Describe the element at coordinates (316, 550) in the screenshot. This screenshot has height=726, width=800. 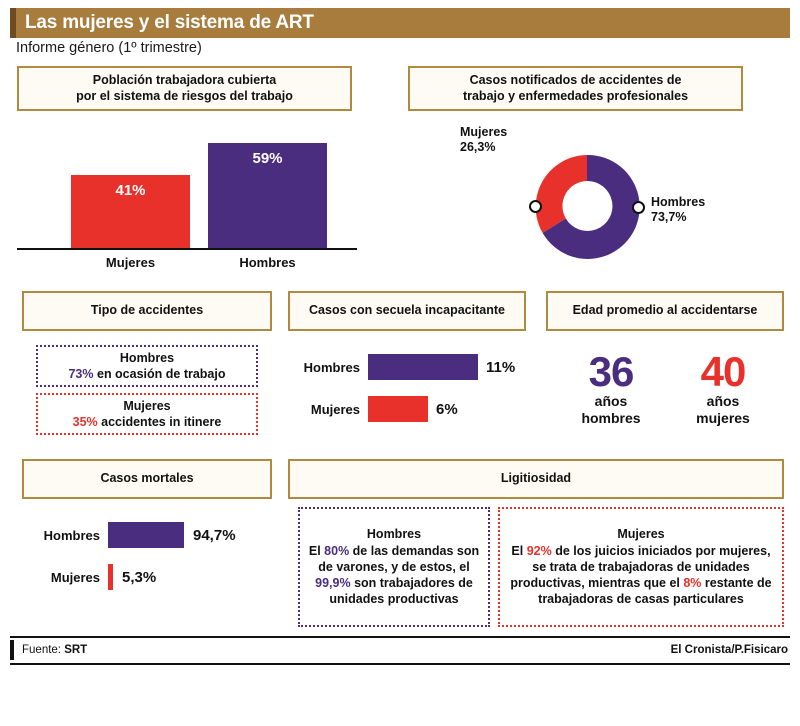
I see `lit-h-s0: El` at that location.